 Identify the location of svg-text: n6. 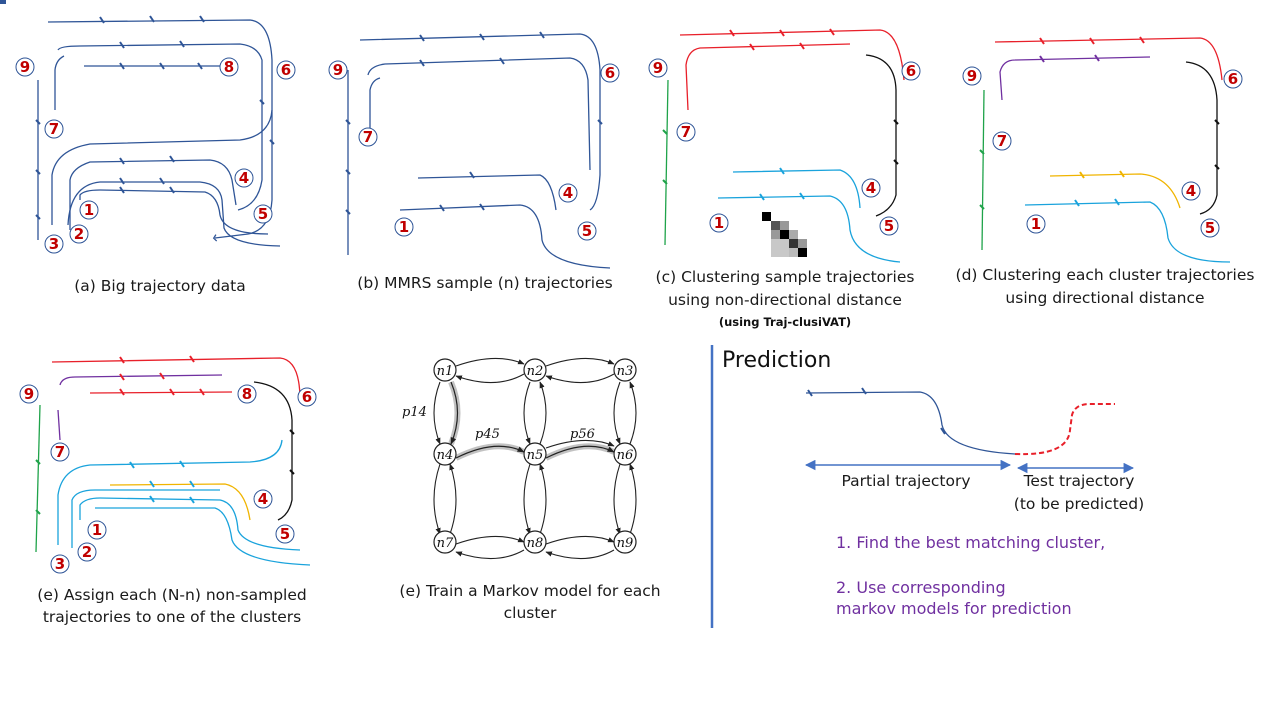
(625, 455).